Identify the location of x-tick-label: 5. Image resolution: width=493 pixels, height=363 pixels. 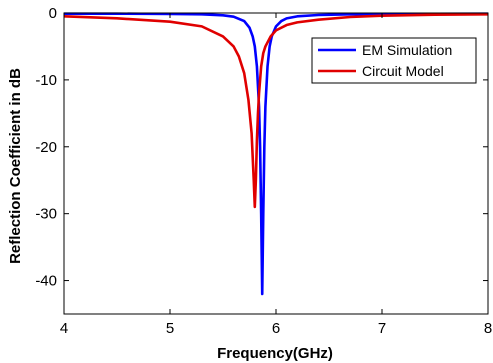
(170, 328).